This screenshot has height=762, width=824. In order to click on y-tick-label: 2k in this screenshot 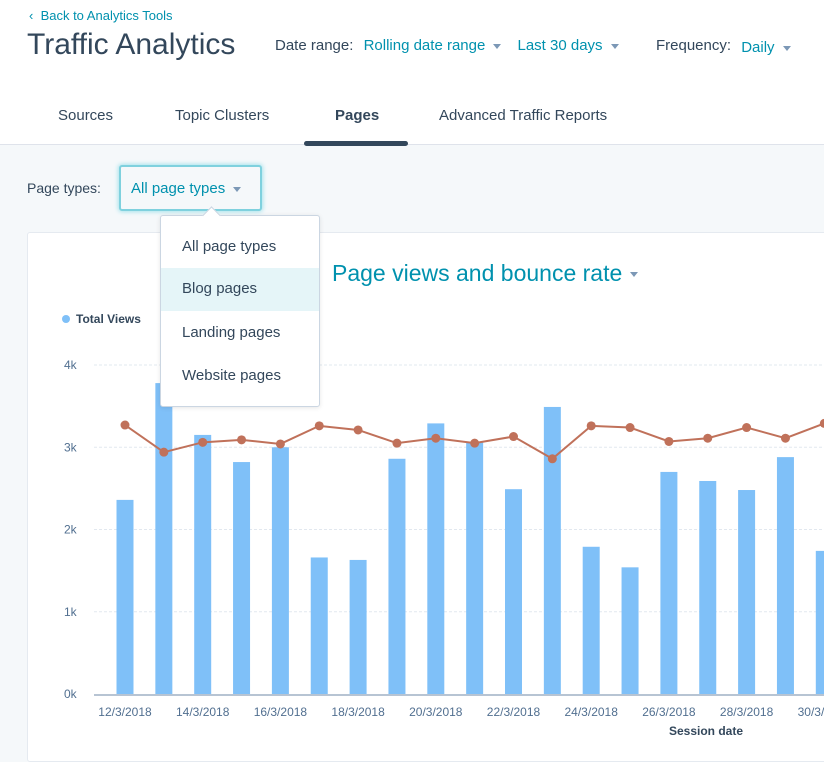, I will do `click(71, 530)`.